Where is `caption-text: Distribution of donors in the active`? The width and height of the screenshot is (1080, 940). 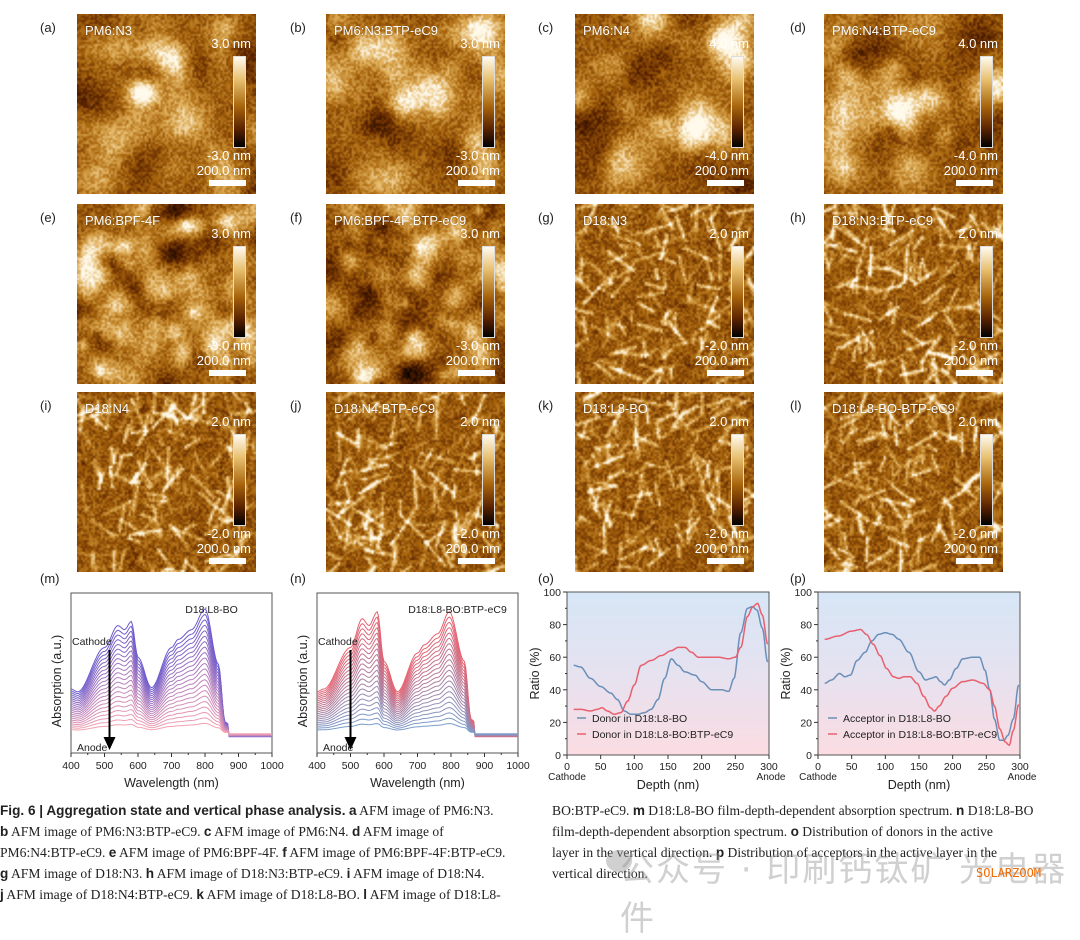 caption-text: Distribution of donors in the active is located at coordinates (896, 831).